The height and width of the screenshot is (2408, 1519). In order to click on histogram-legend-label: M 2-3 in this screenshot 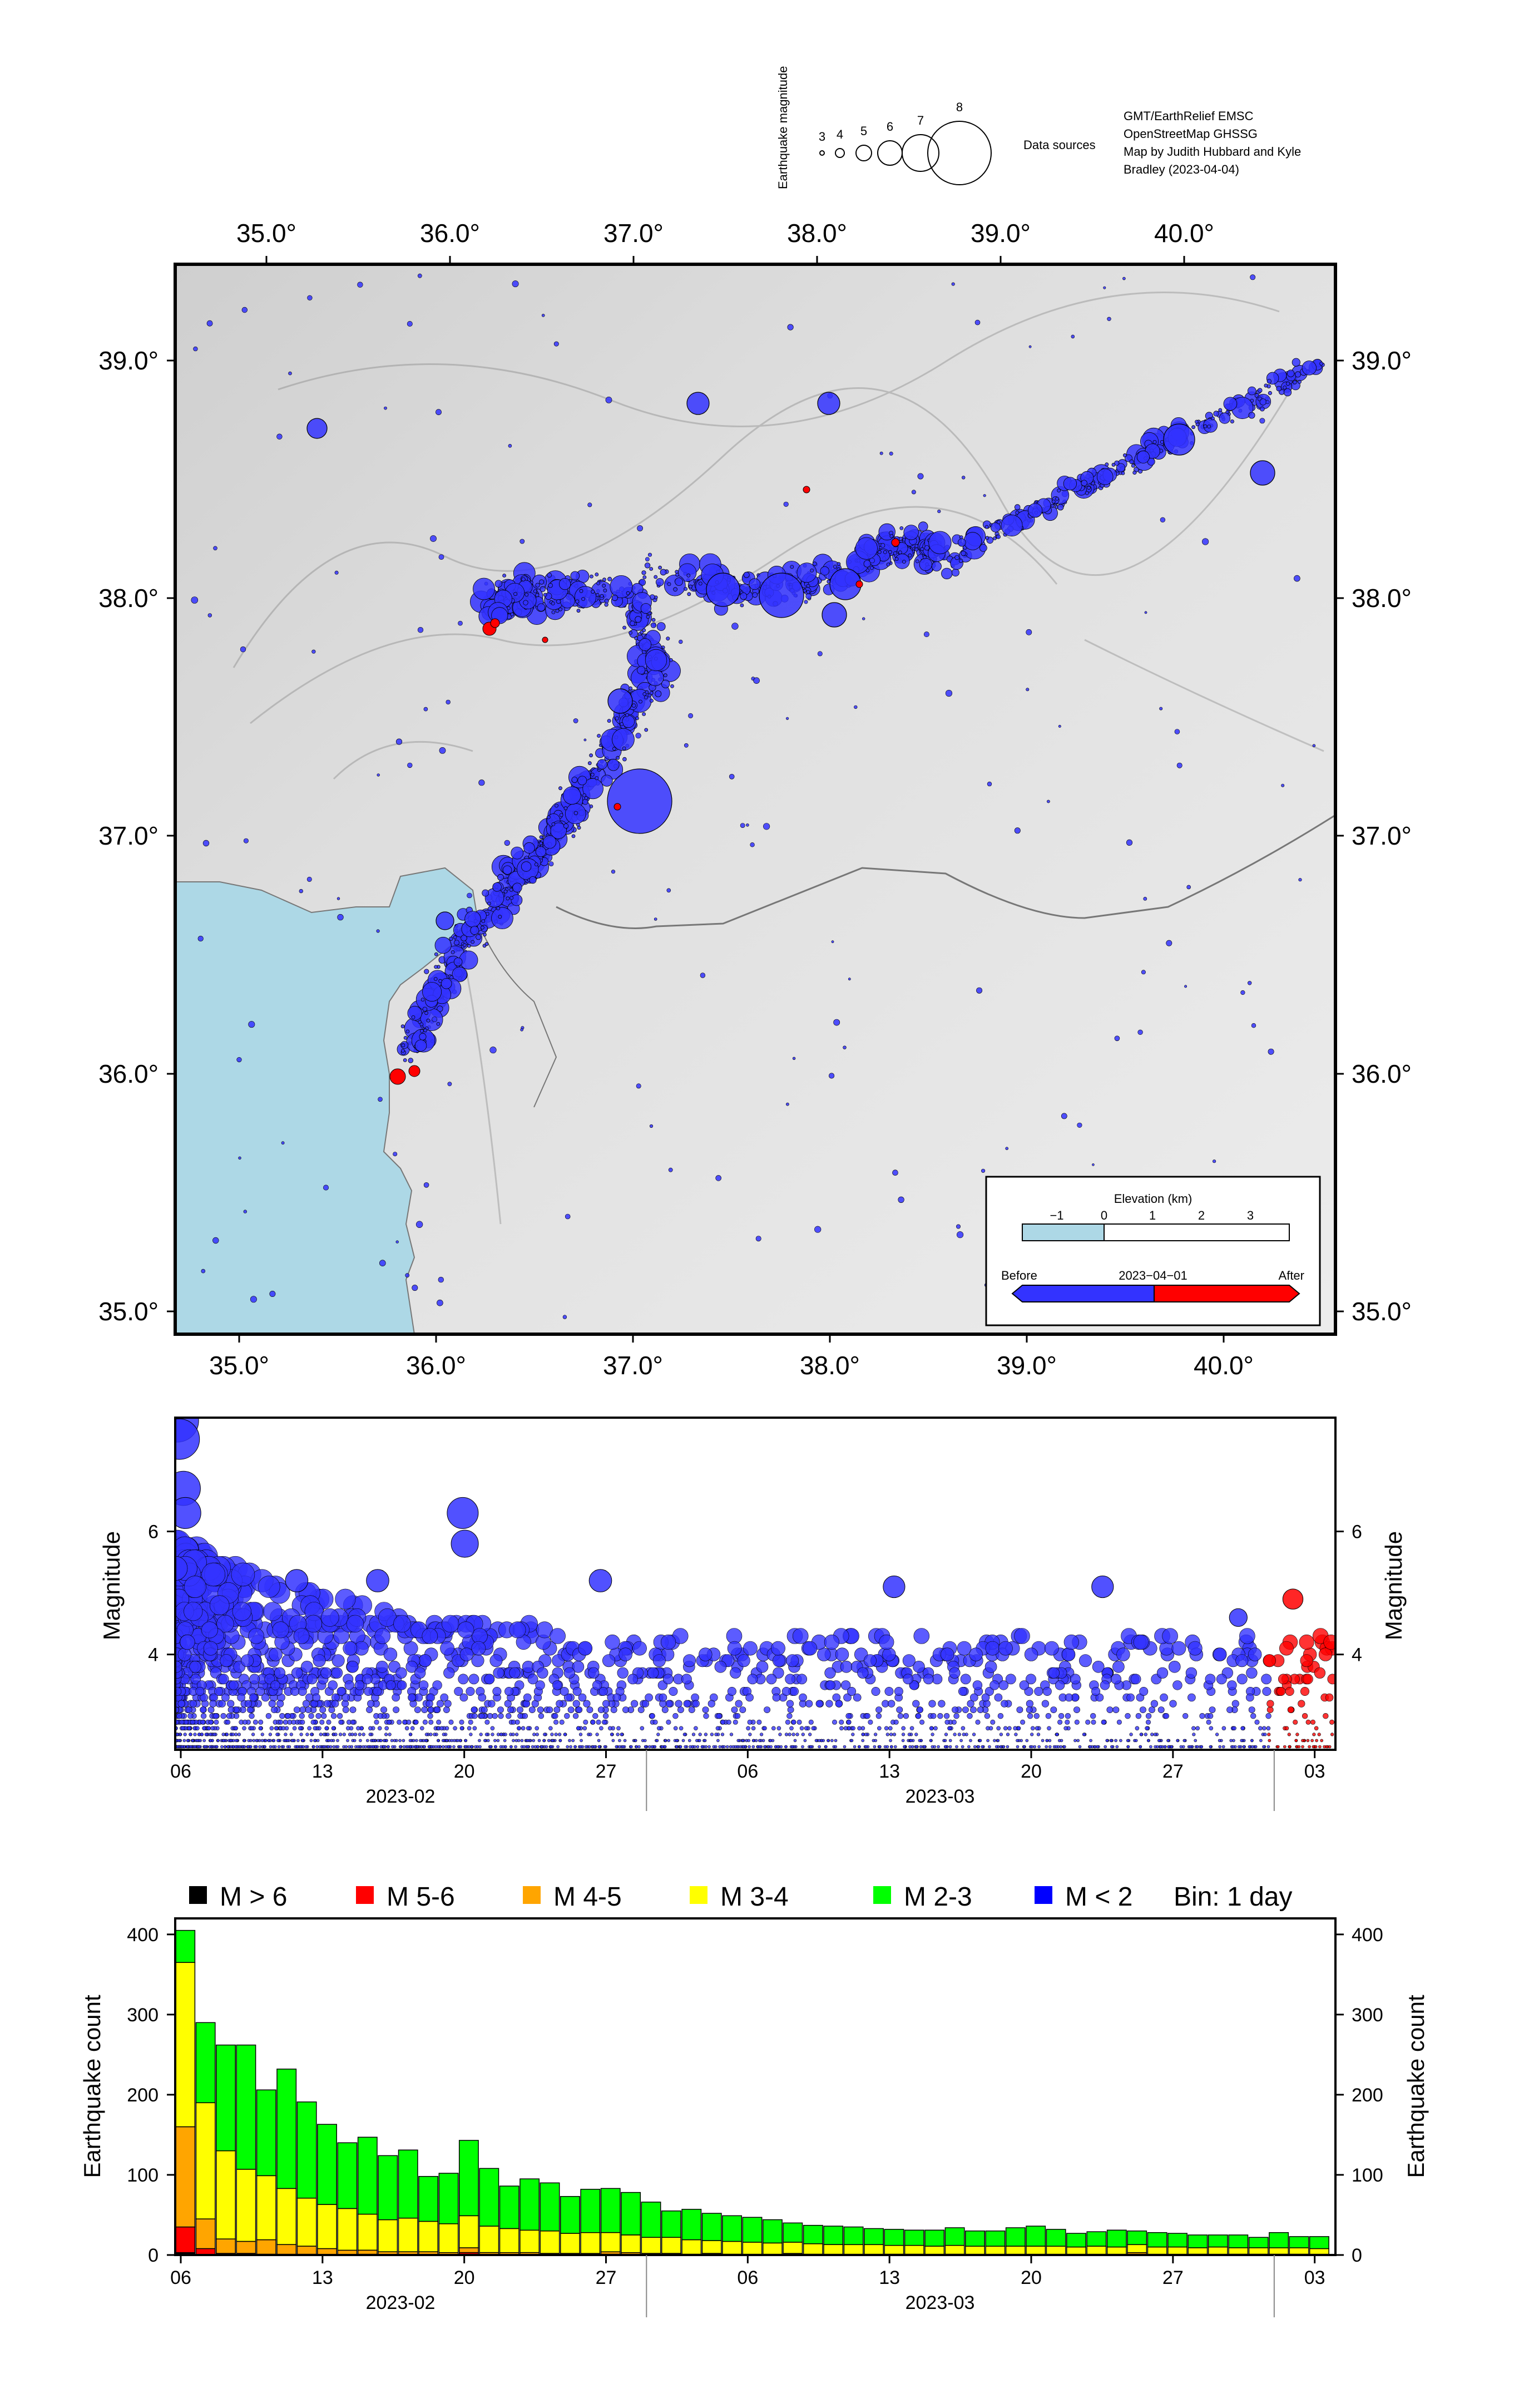, I will do `click(938, 1897)`.